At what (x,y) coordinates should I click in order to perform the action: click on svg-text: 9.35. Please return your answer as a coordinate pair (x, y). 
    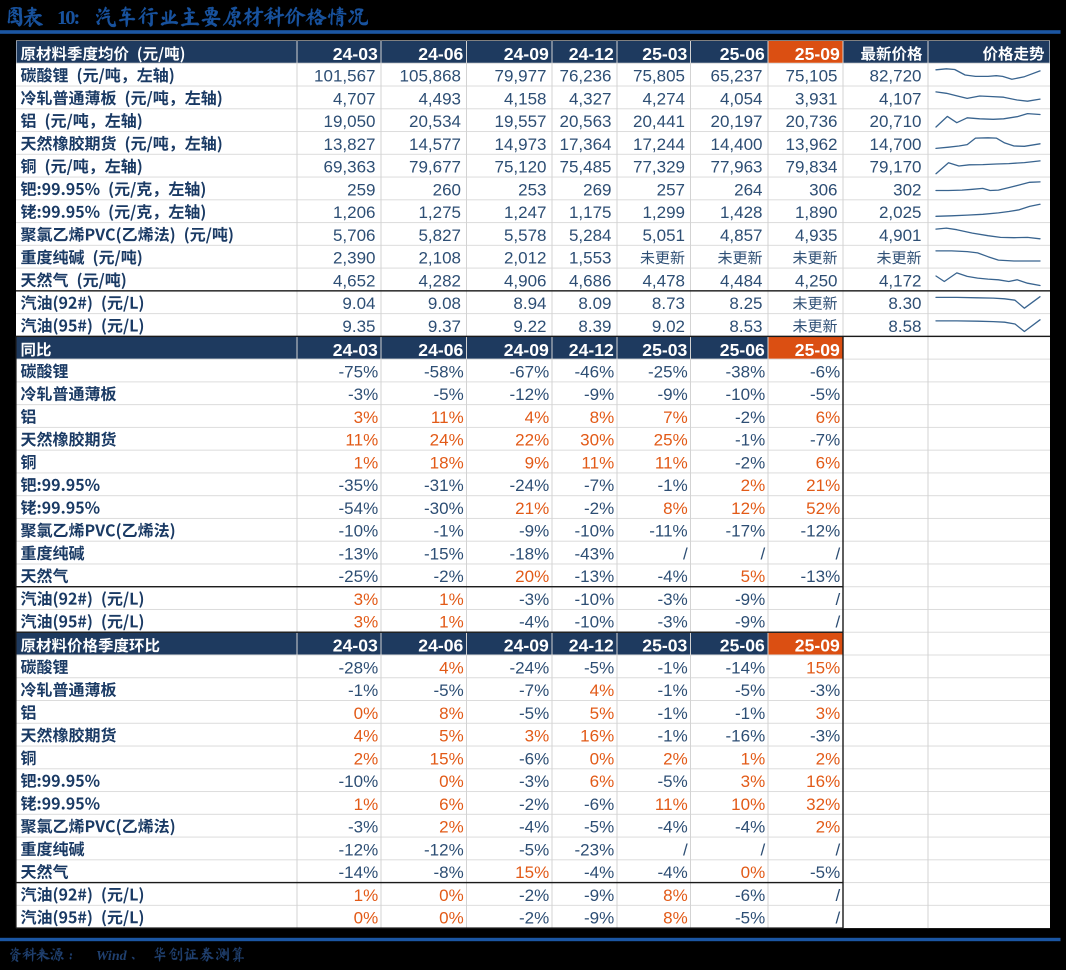
    Looking at the image, I should click on (358, 326).